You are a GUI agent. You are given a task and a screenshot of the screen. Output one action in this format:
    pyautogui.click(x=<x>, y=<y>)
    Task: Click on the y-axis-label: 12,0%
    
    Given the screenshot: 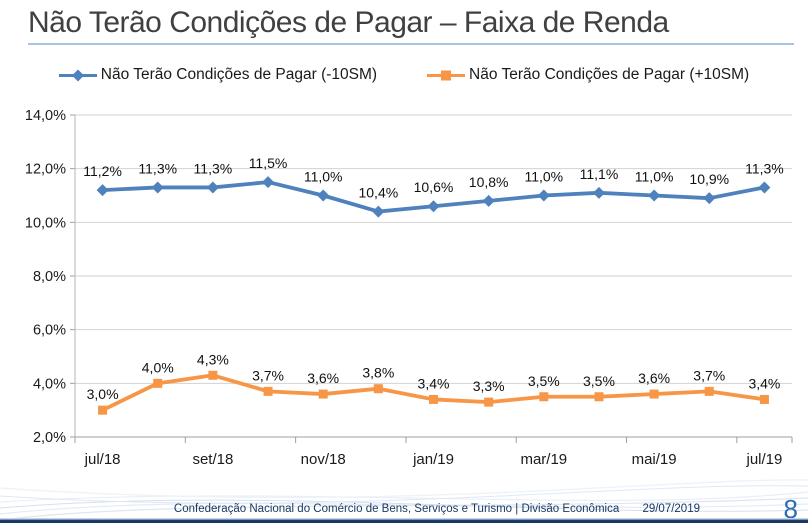 What is the action you would take?
    pyautogui.click(x=45, y=170)
    